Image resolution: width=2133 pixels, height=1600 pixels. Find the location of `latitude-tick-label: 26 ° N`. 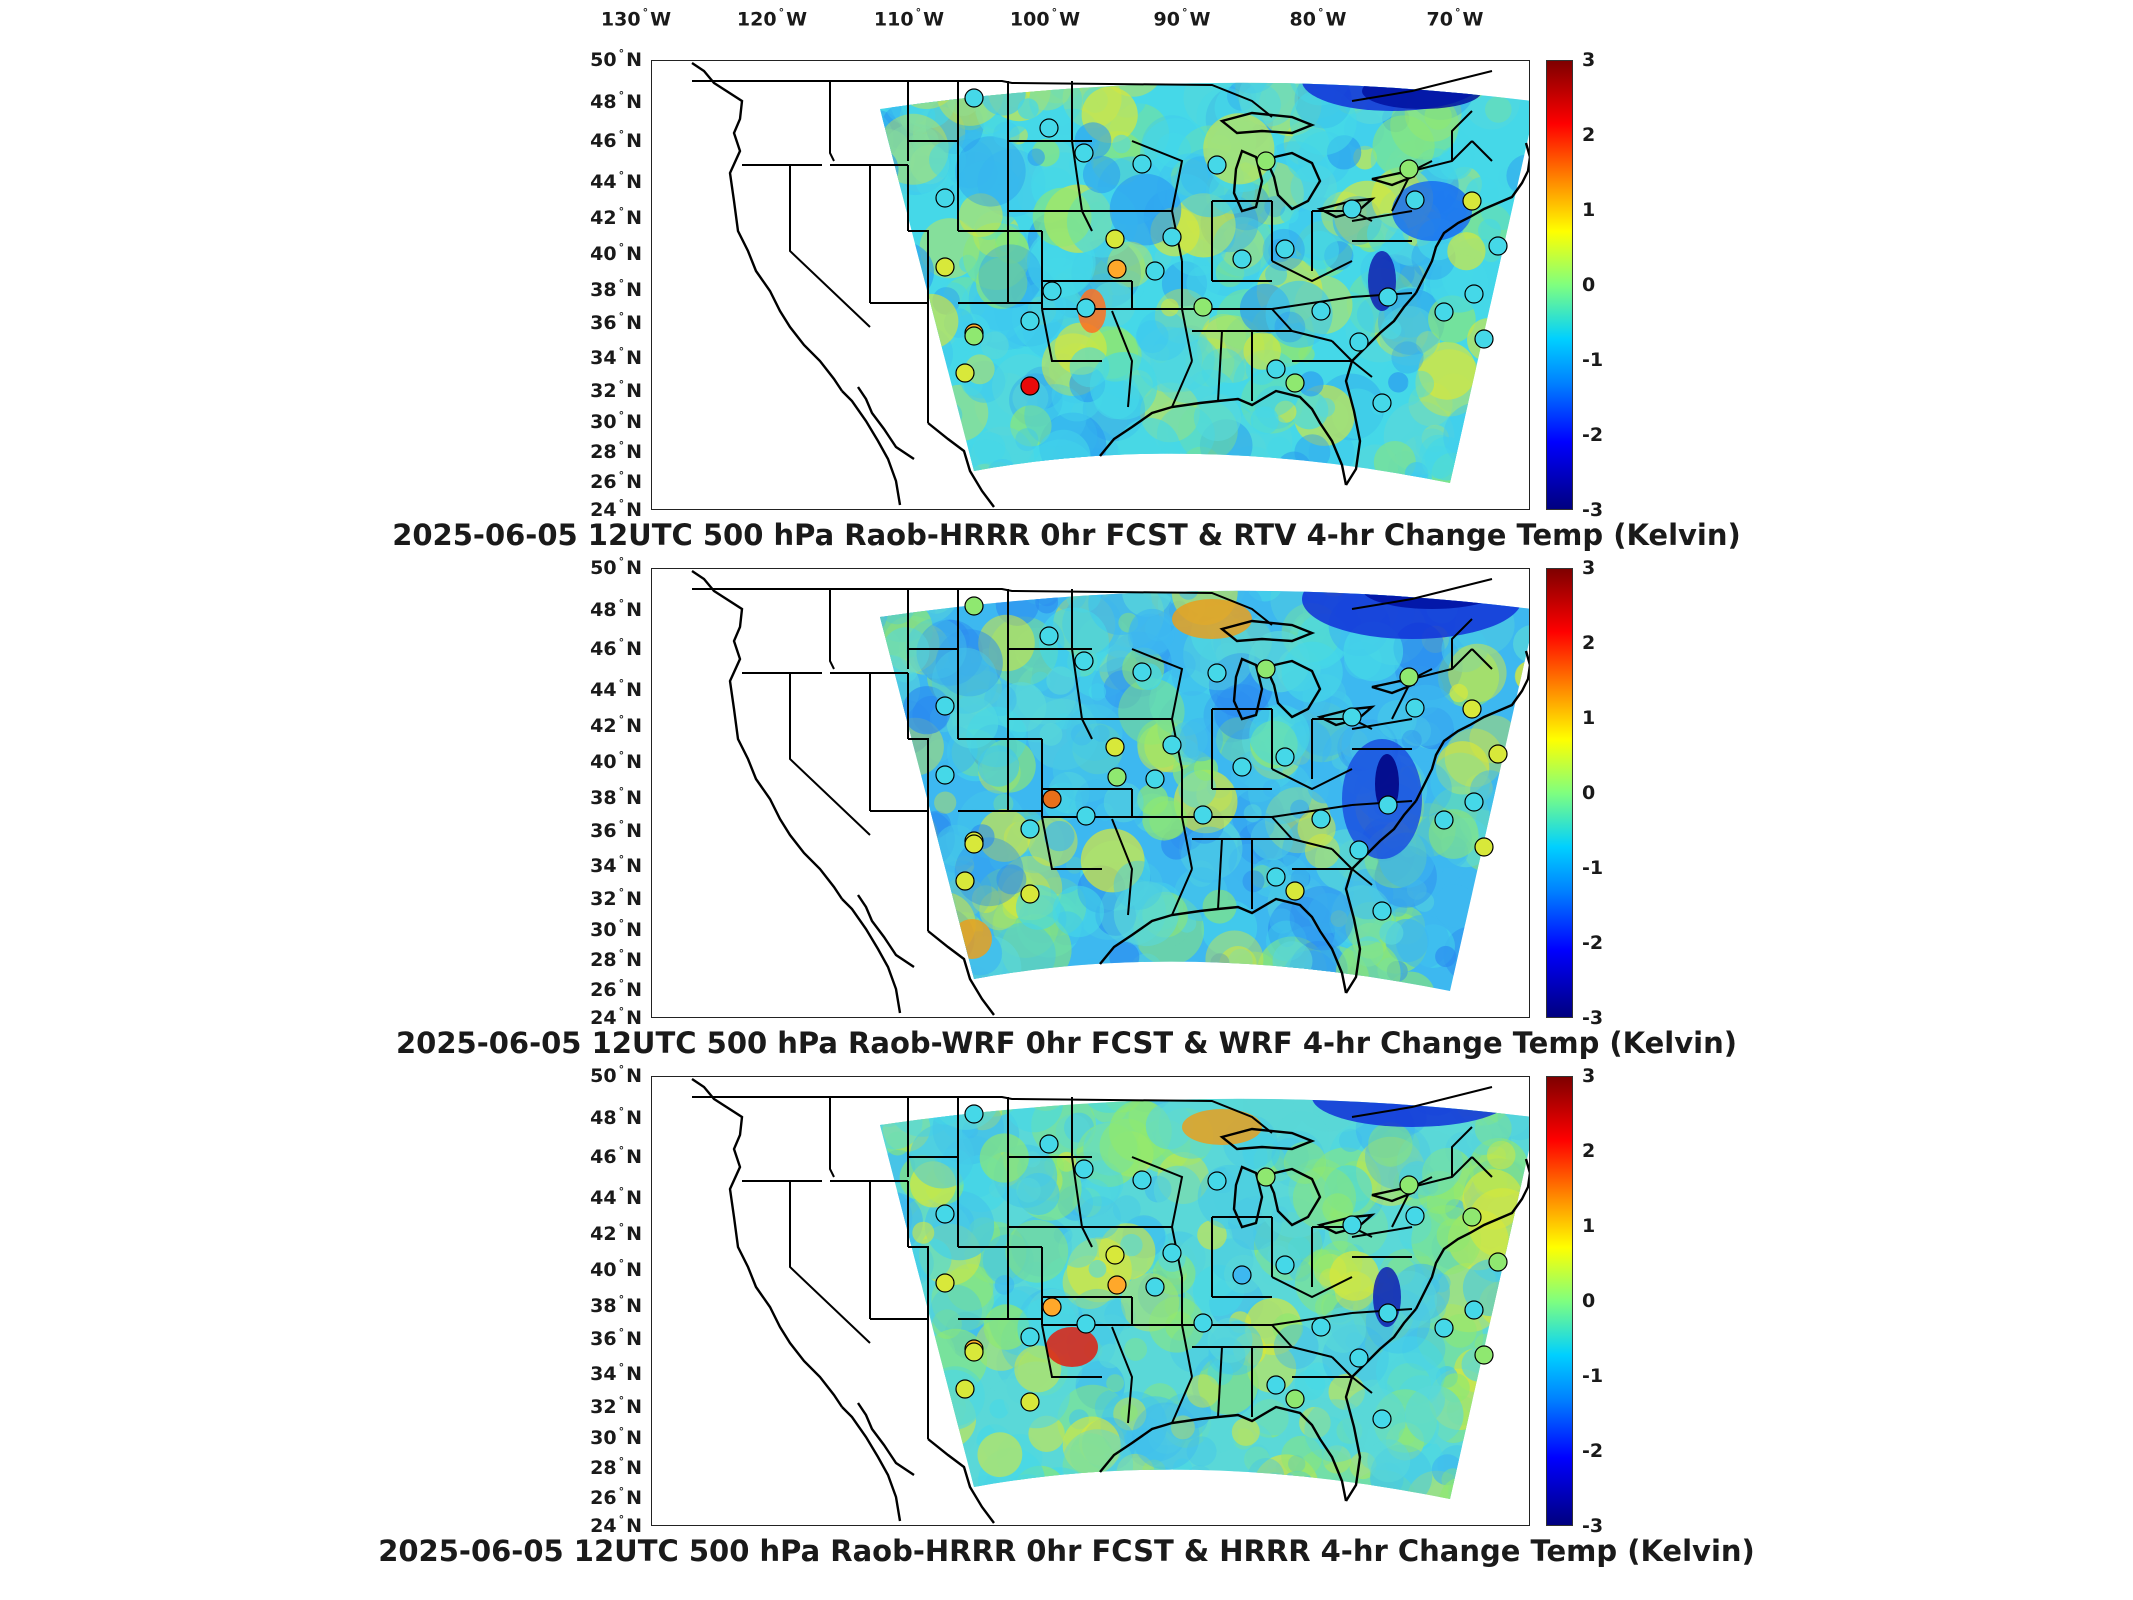

latitude-tick-label: 26 ° N is located at coordinates (611, 1497).